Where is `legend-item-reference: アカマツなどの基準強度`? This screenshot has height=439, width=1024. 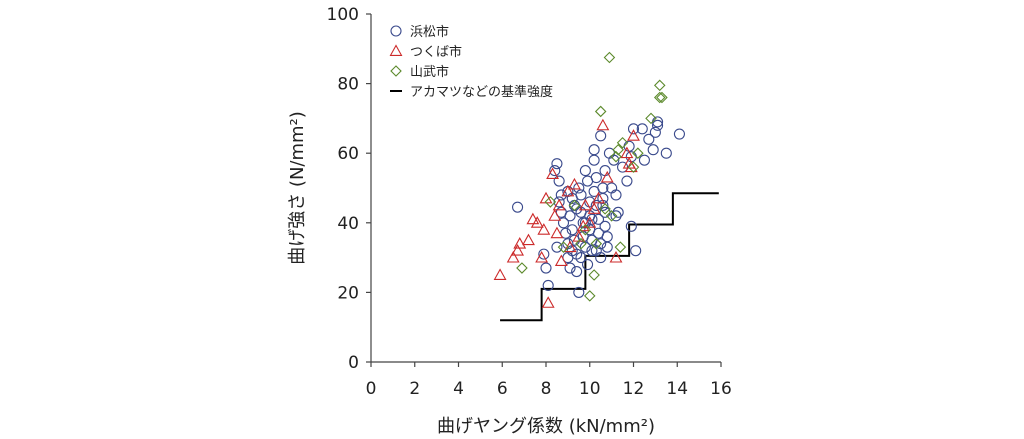 legend-item-reference: アカマツなどの基準強度 is located at coordinates (471, 92).